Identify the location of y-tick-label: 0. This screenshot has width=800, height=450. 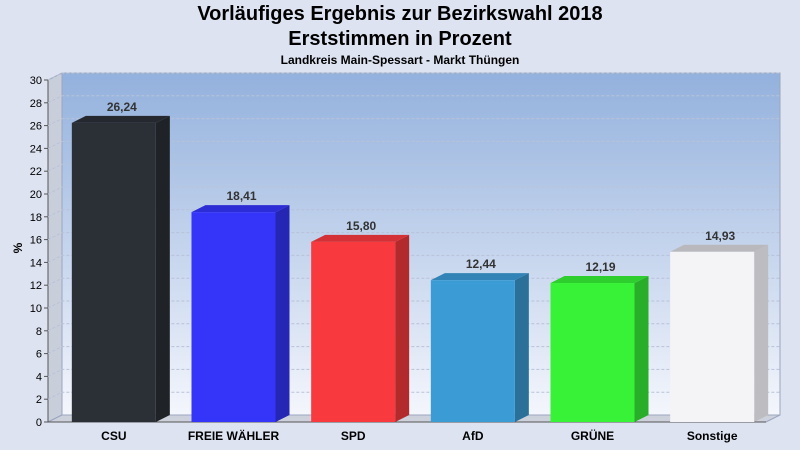
(39, 423).